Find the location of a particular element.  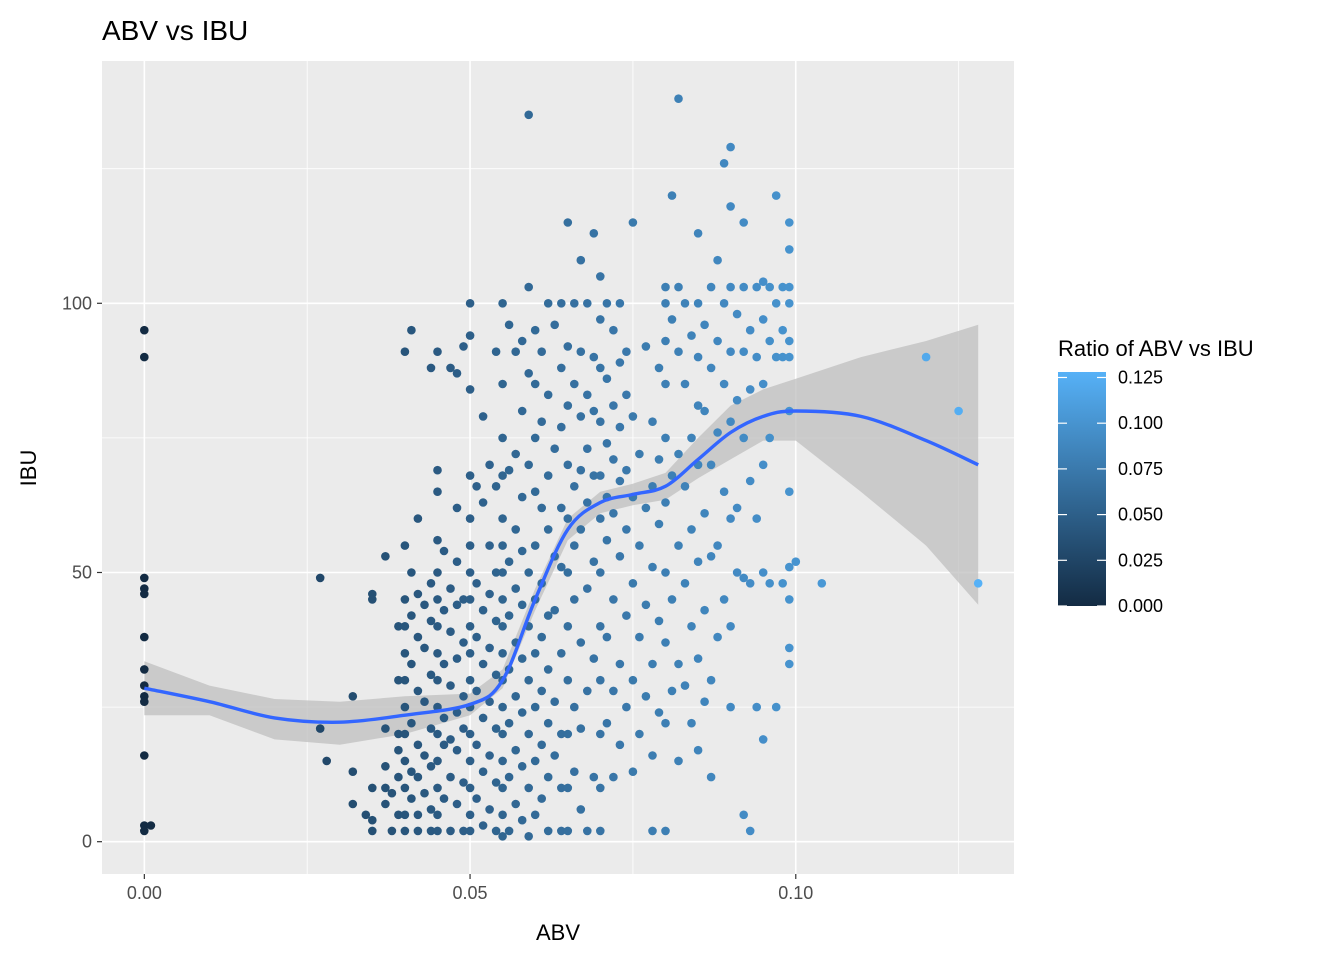

legend-label: 0.025 is located at coordinates (1140, 560).